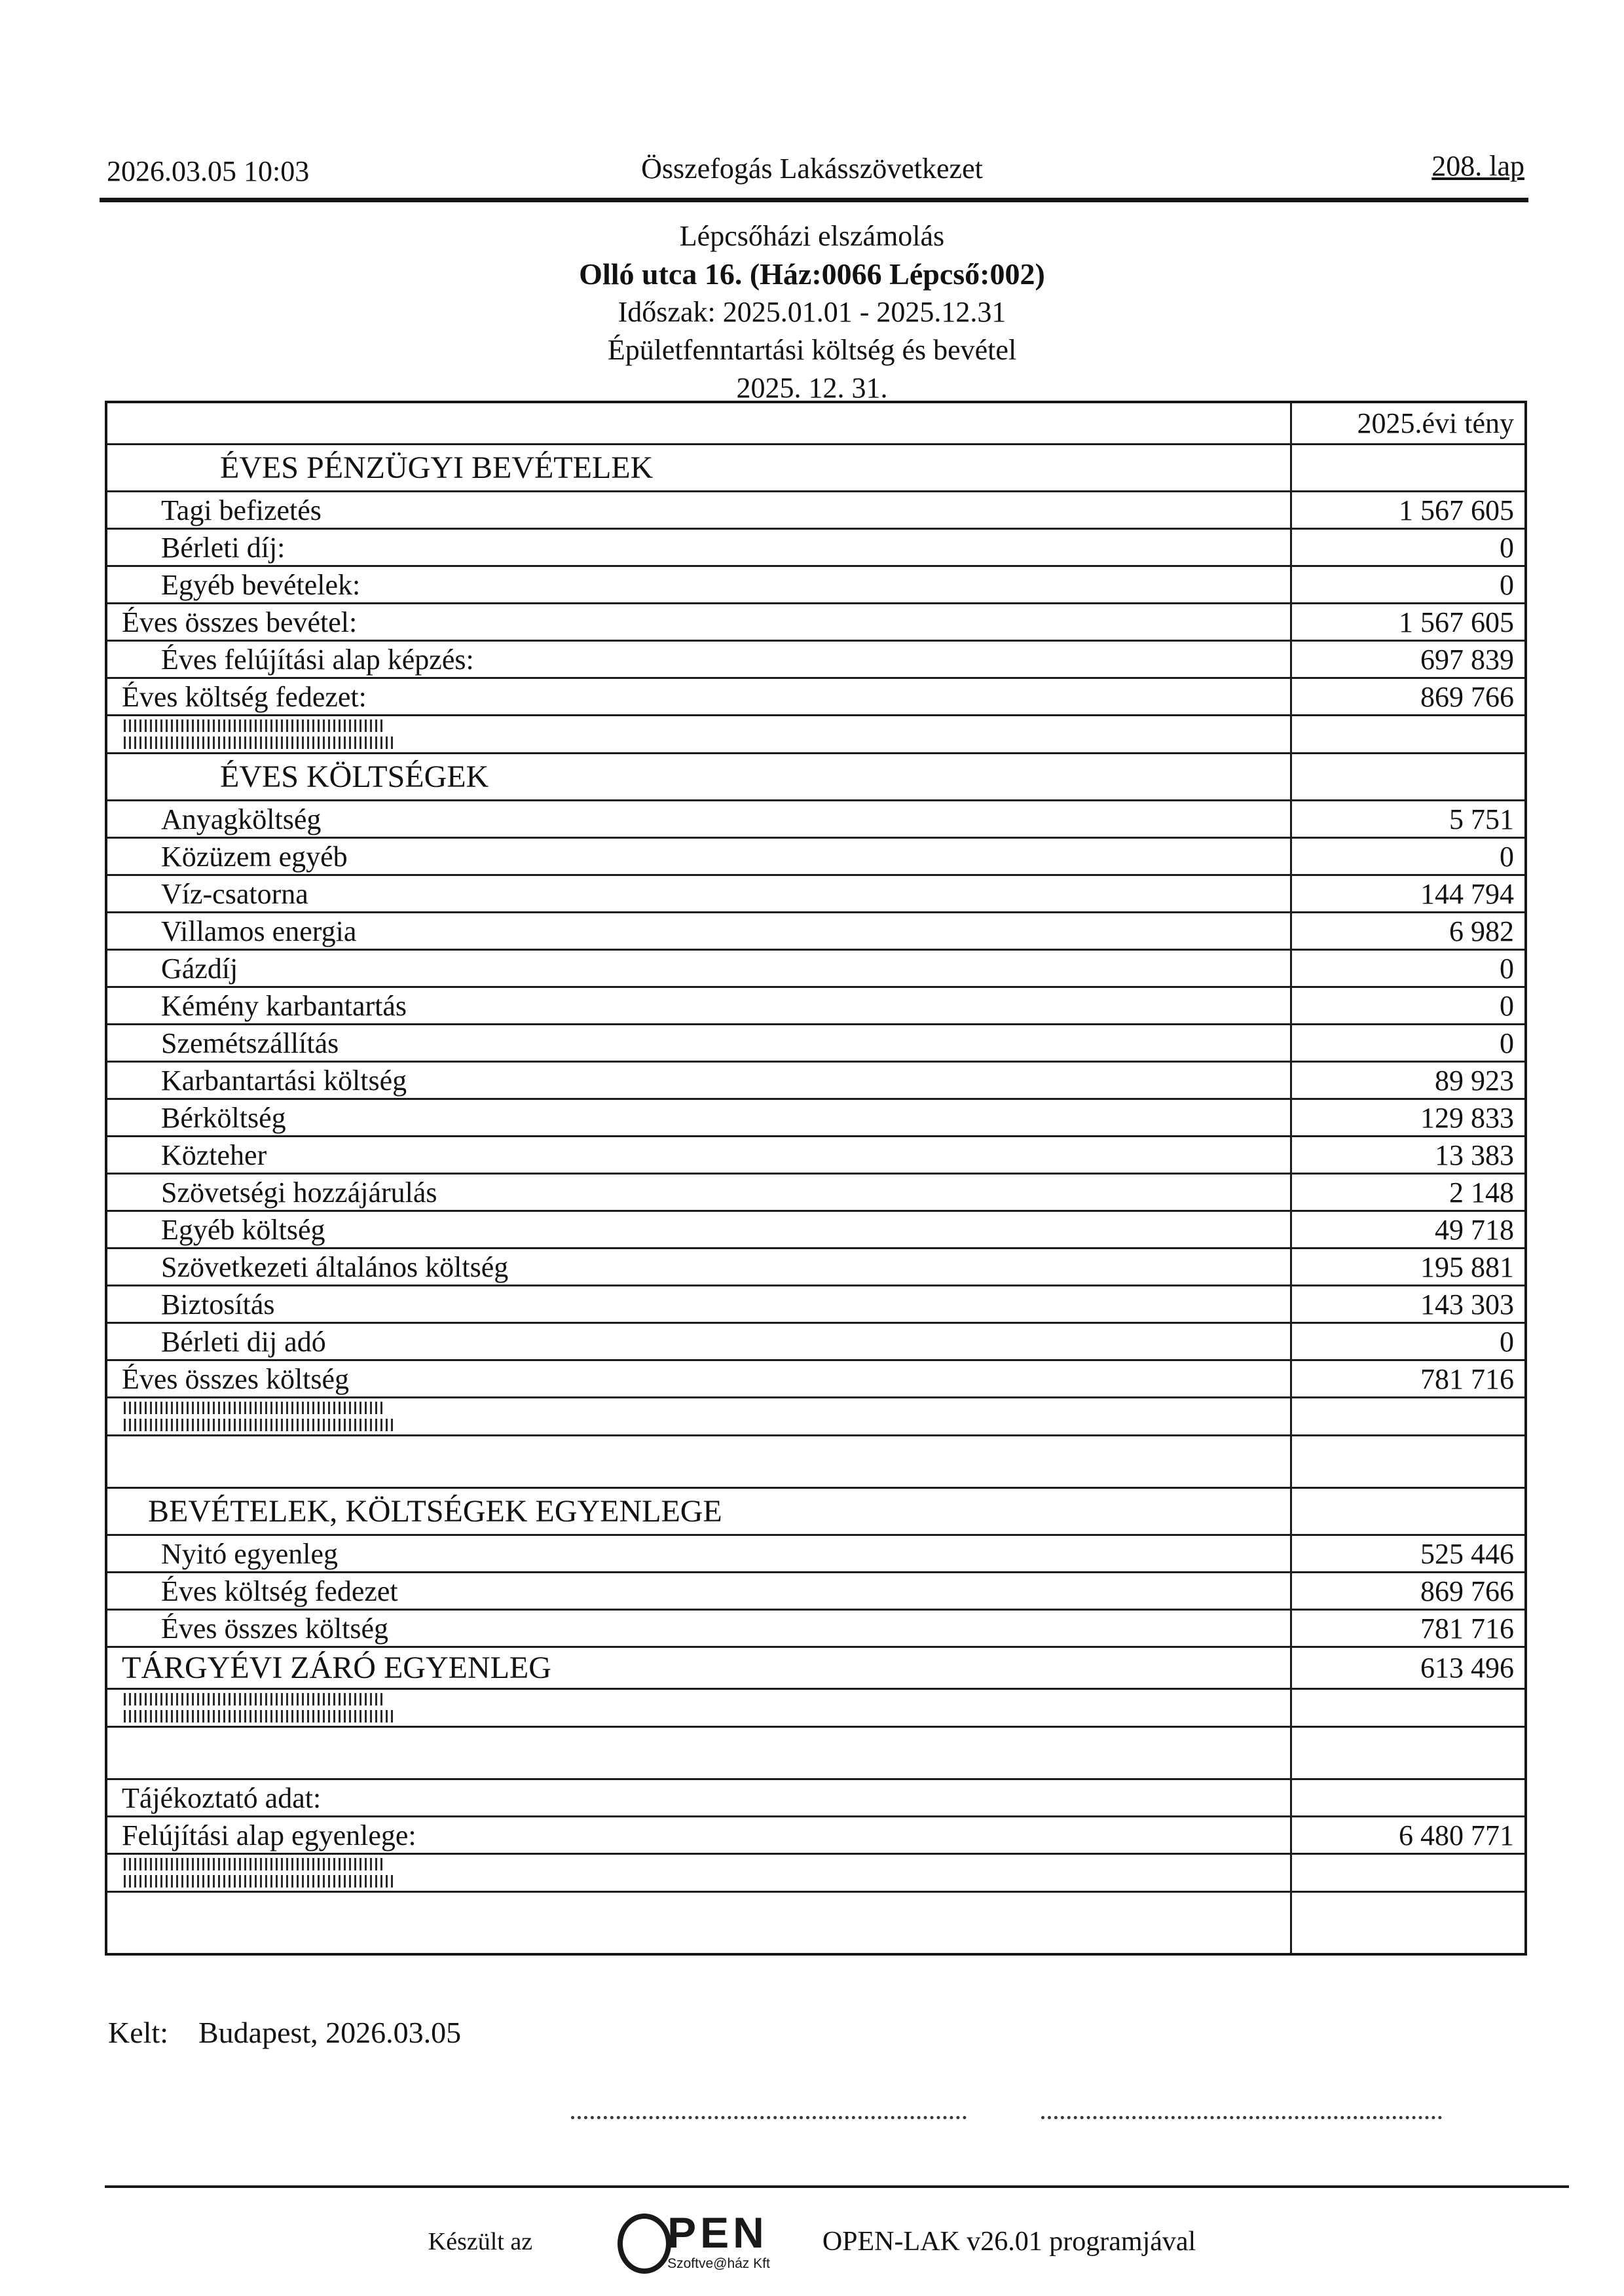  I want to click on table-row: Karbantartási költség 89 923, so click(815, 1081).